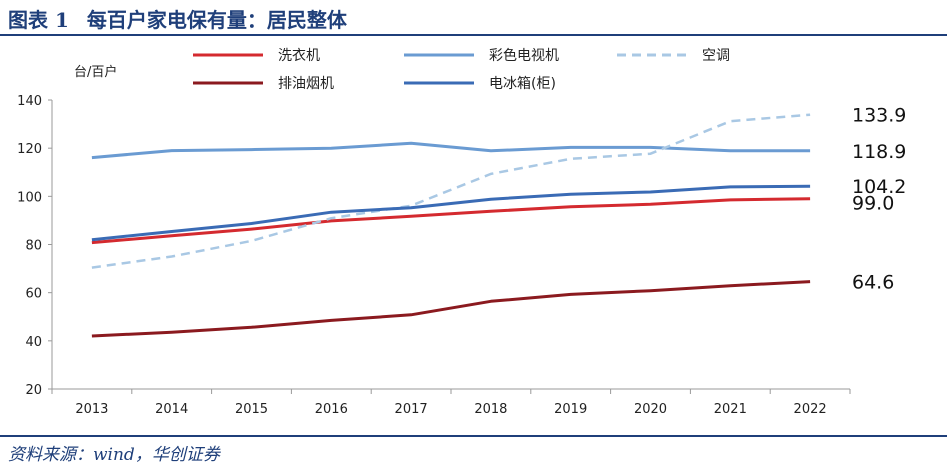 The height and width of the screenshot is (467, 947). Describe the element at coordinates (171, 409) in the screenshot. I see `x-tick-label: 2014` at that location.